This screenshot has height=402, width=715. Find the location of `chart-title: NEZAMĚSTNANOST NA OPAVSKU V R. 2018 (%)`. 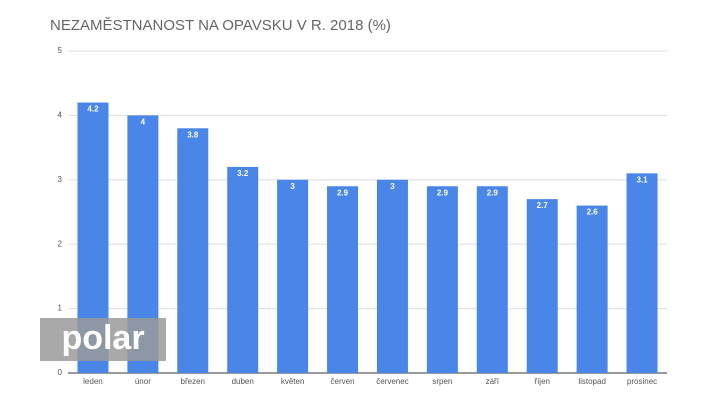

chart-title: NEZAMĚSTNANOST NA OPAVSKU V R. 2018 (%) is located at coordinates (220, 25).